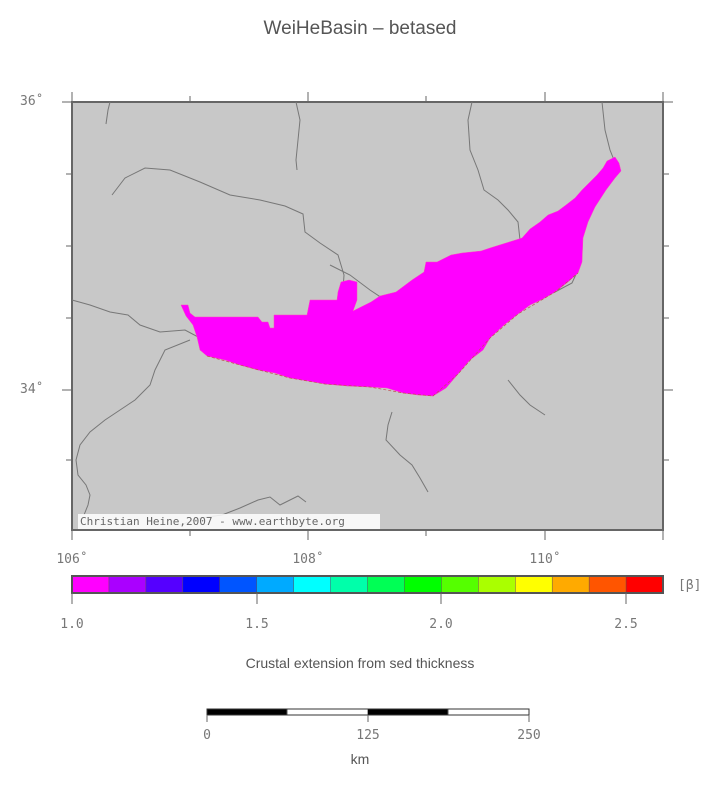  What do you see at coordinates (360, 759) in the screenshot?
I see `scale-unit: km` at bounding box center [360, 759].